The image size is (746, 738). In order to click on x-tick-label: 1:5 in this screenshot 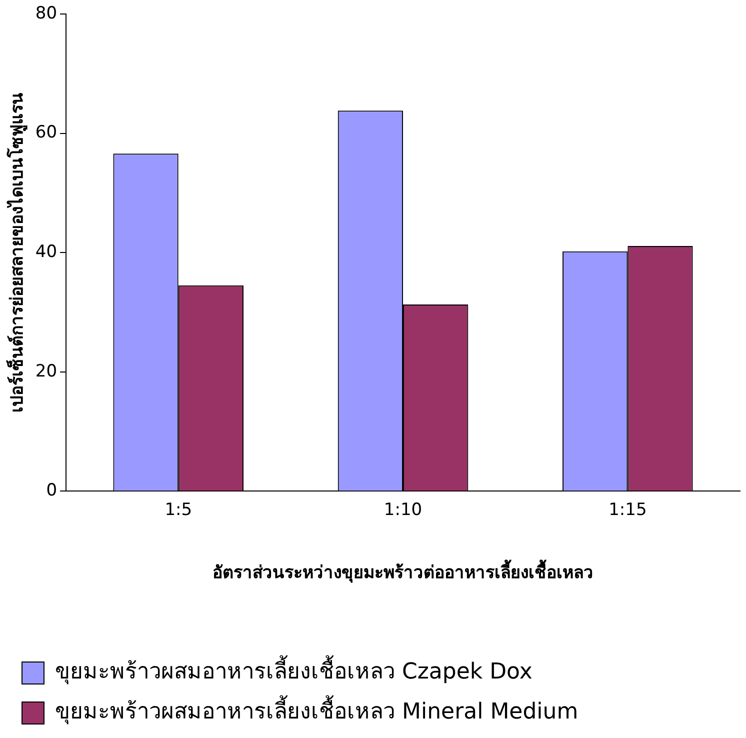, I will do `click(178, 510)`.